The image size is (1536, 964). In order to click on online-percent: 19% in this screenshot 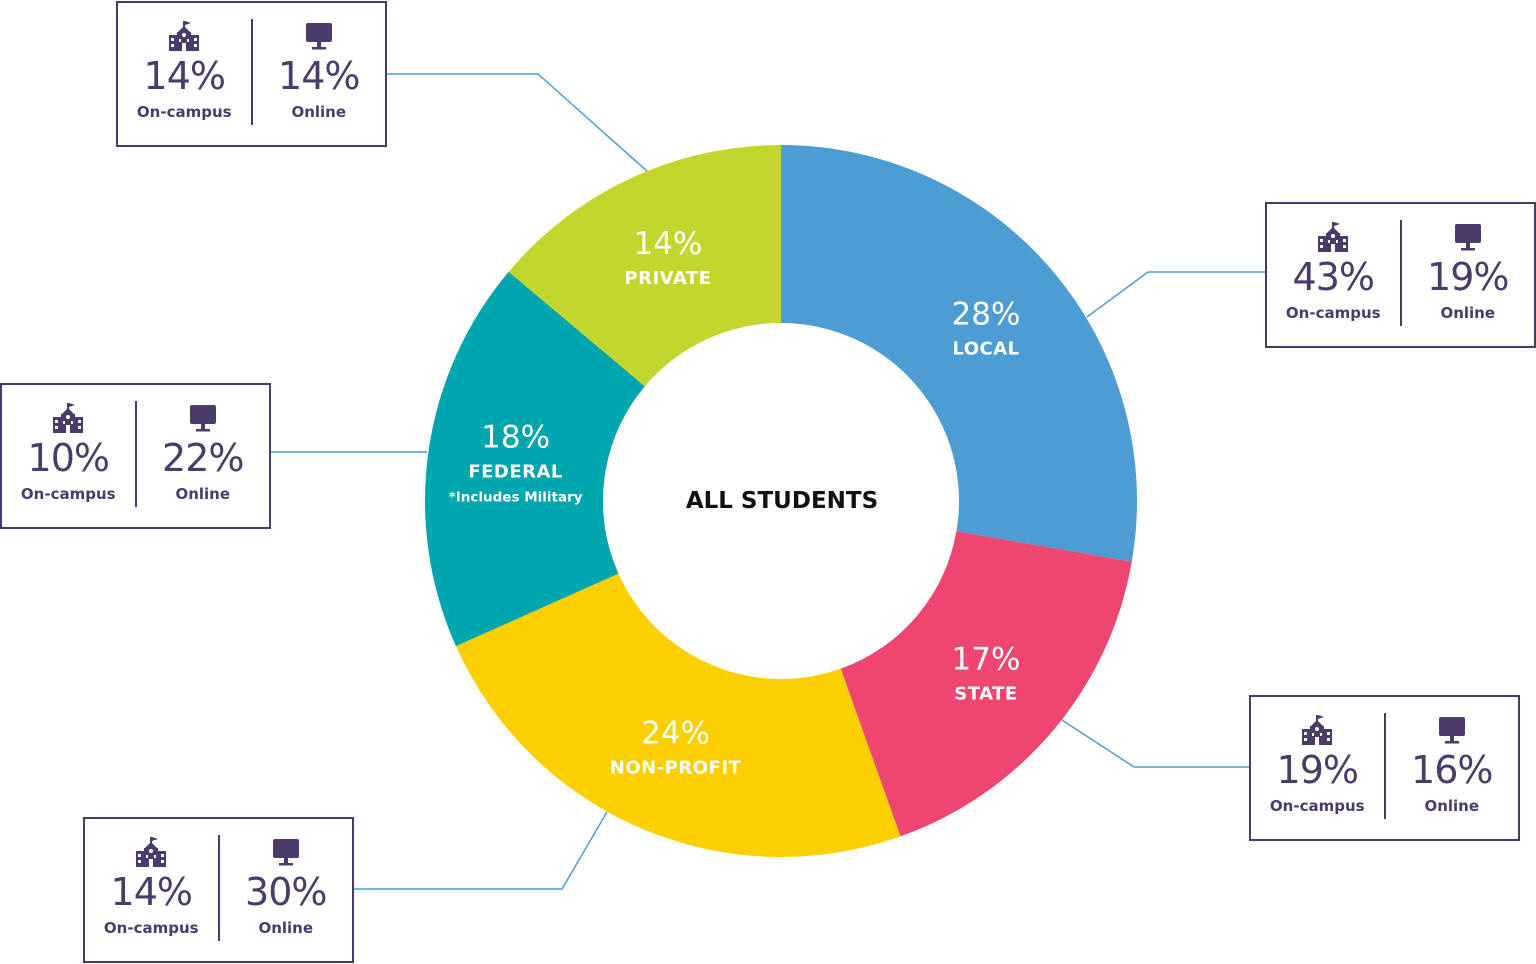, I will do `click(1468, 277)`.